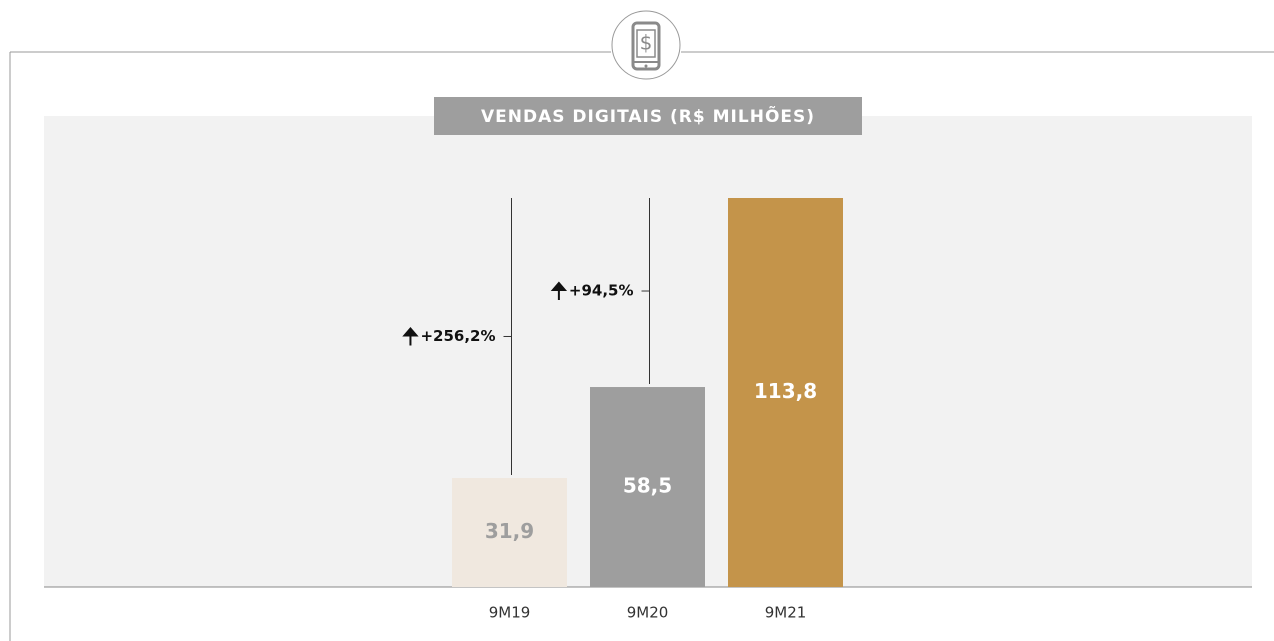 This screenshot has width=1274, height=641. I want to click on value-label: 31,9, so click(509, 531).